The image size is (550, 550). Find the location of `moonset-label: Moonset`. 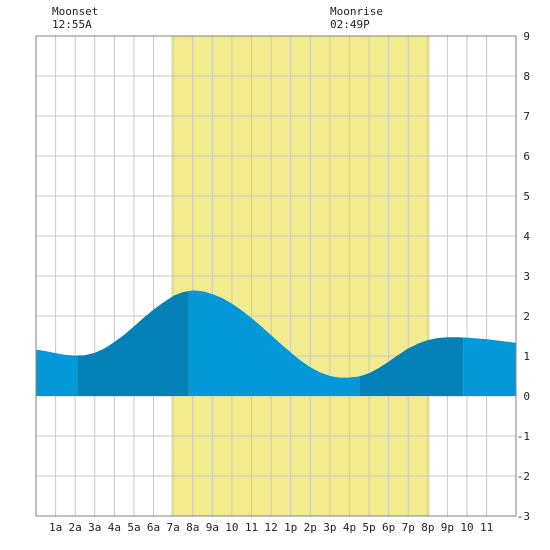

moonset-label: Moonset is located at coordinates (75, 11).